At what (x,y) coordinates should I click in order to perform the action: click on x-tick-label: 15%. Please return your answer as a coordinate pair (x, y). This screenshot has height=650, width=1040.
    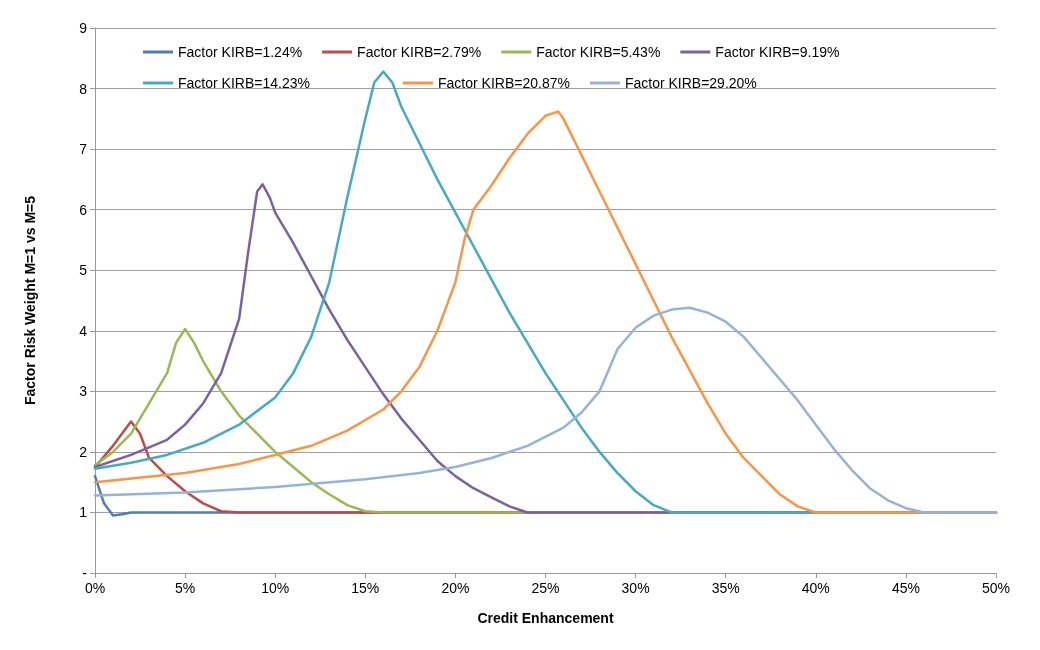
    Looking at the image, I should click on (365, 588).